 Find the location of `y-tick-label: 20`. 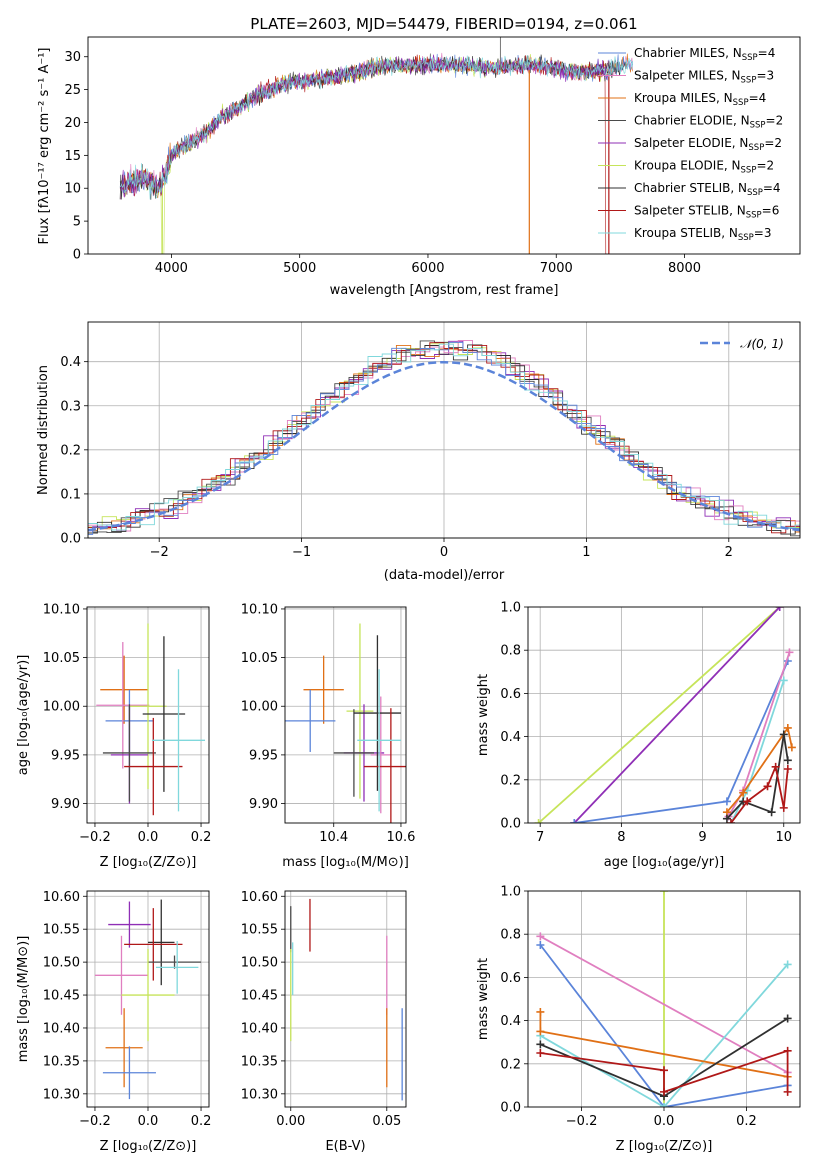

y-tick-label: 20 is located at coordinates (72, 123).